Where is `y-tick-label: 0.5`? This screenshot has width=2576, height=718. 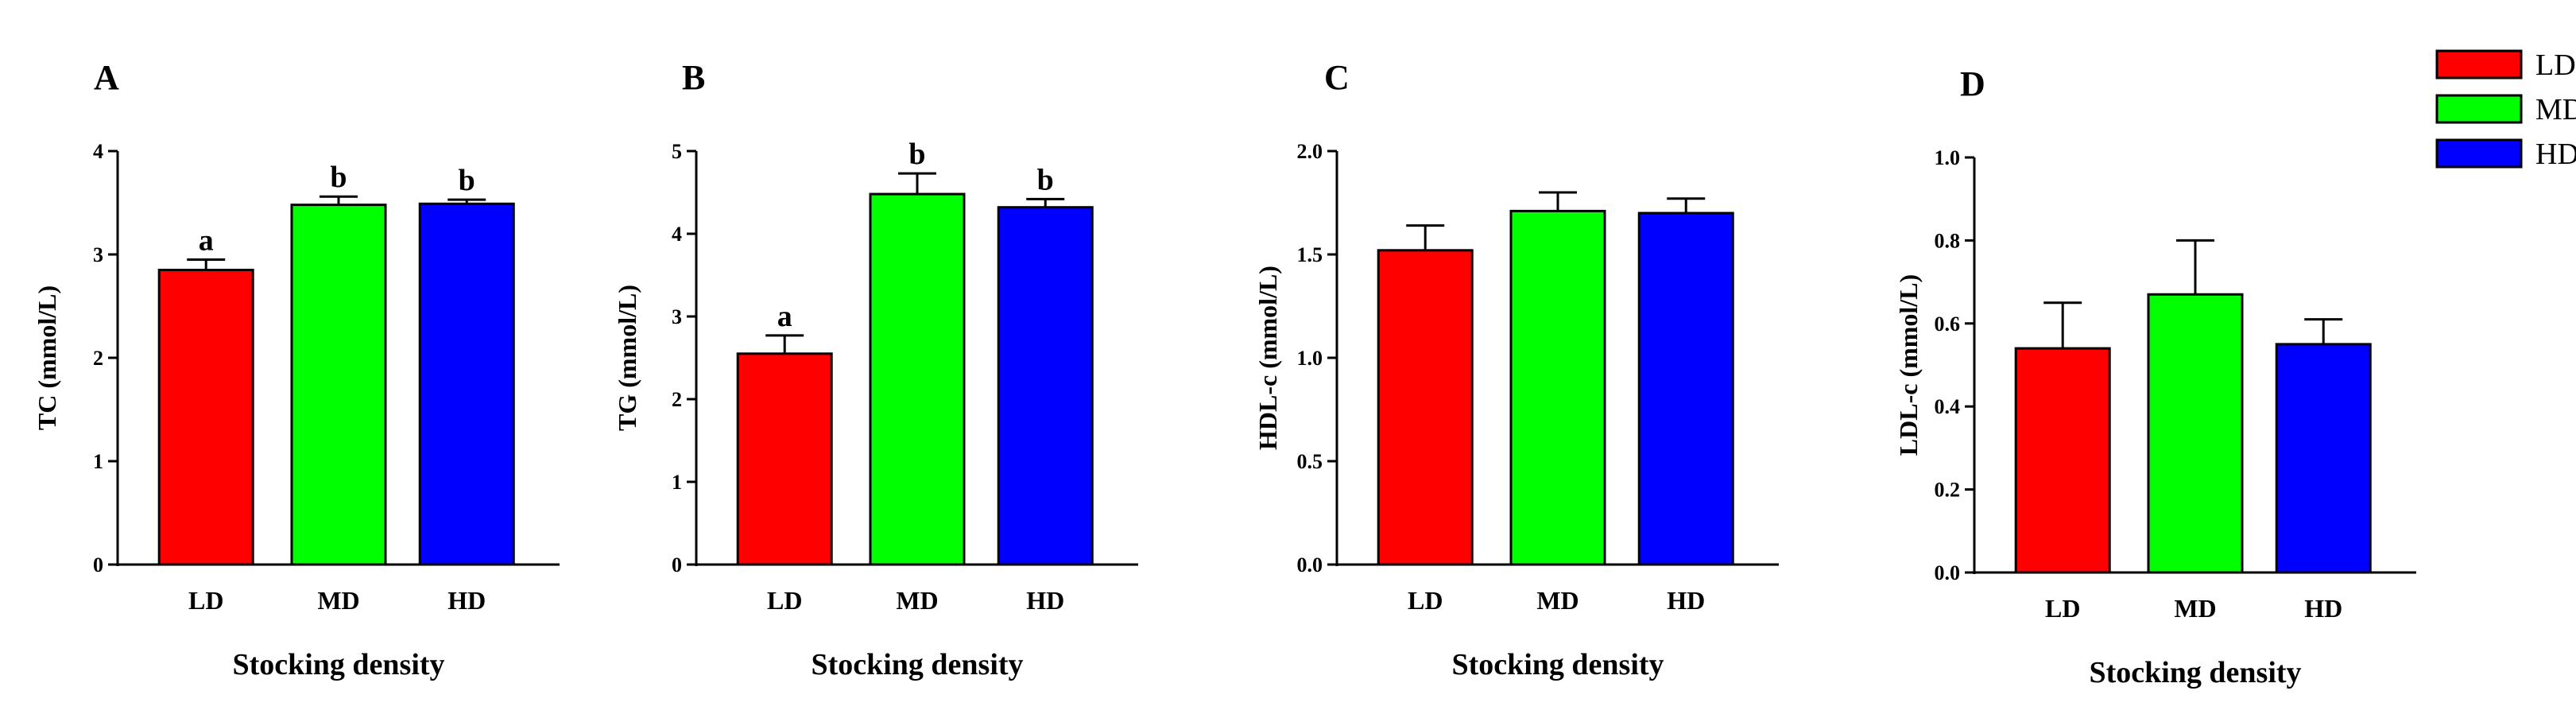 y-tick-label: 0.5 is located at coordinates (1310, 461).